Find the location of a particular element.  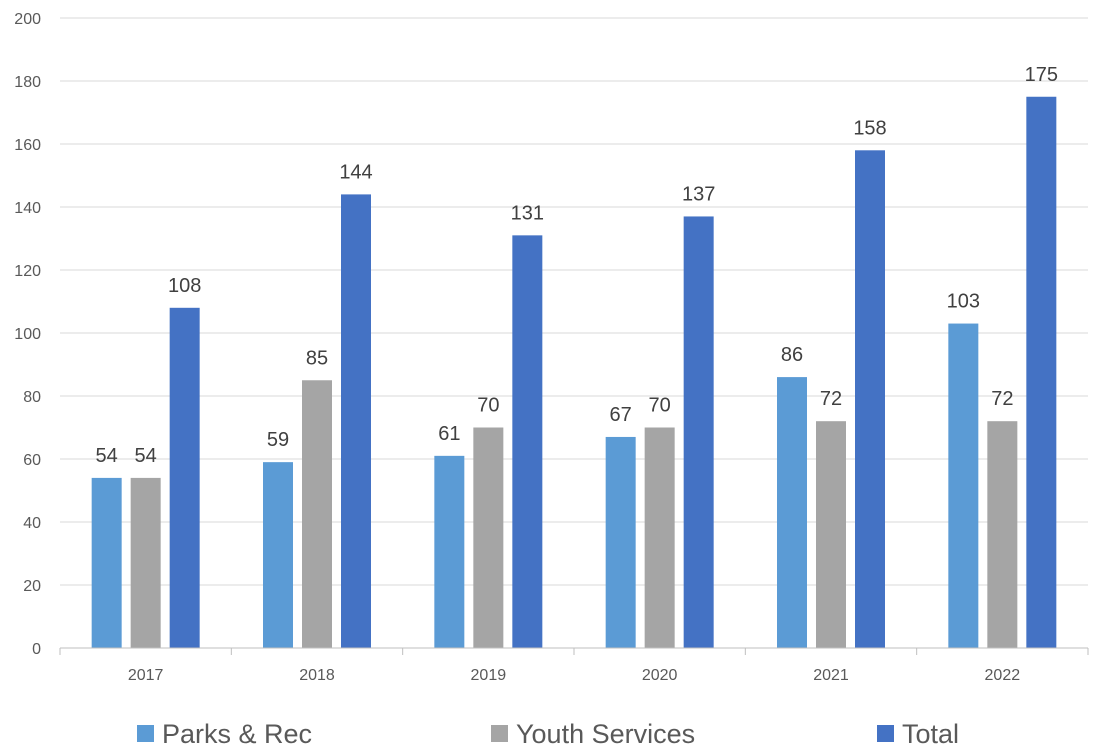

x-tick-label: 2021 is located at coordinates (831, 675).